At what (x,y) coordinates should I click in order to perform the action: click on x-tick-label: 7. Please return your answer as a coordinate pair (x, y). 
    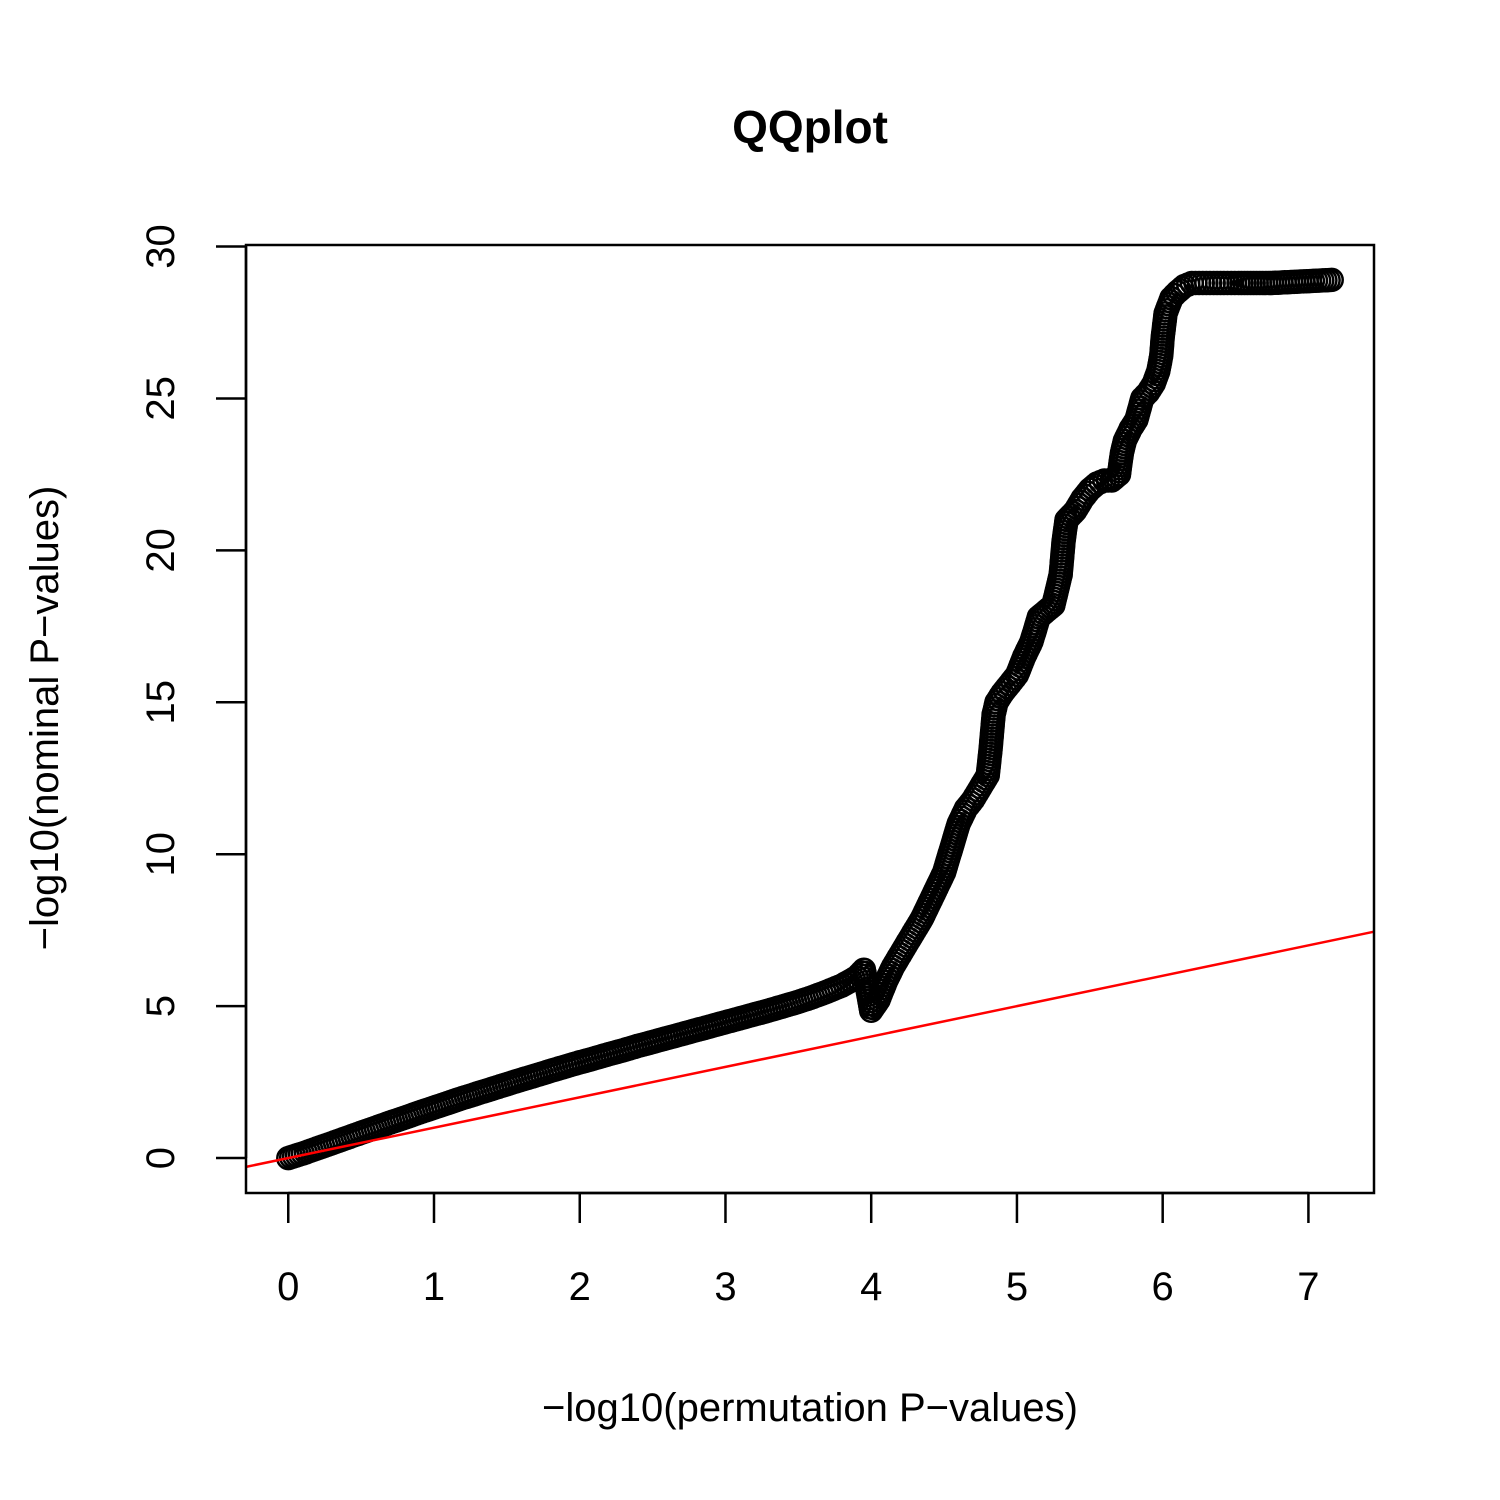
    Looking at the image, I should click on (1308, 1287).